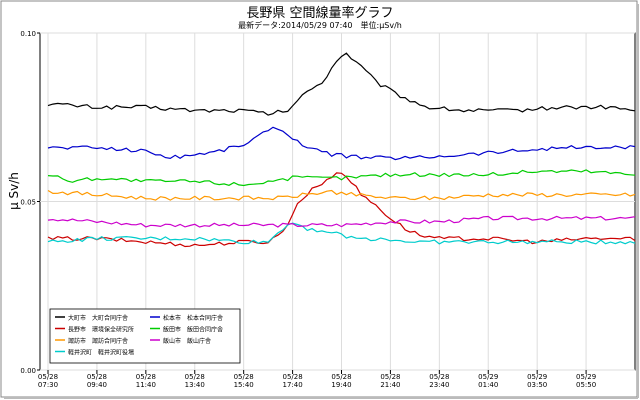  Describe the element at coordinates (101, 353) in the screenshot. I see `legend-entry-label: 軽井沢町 軽井沢町役場` at that location.